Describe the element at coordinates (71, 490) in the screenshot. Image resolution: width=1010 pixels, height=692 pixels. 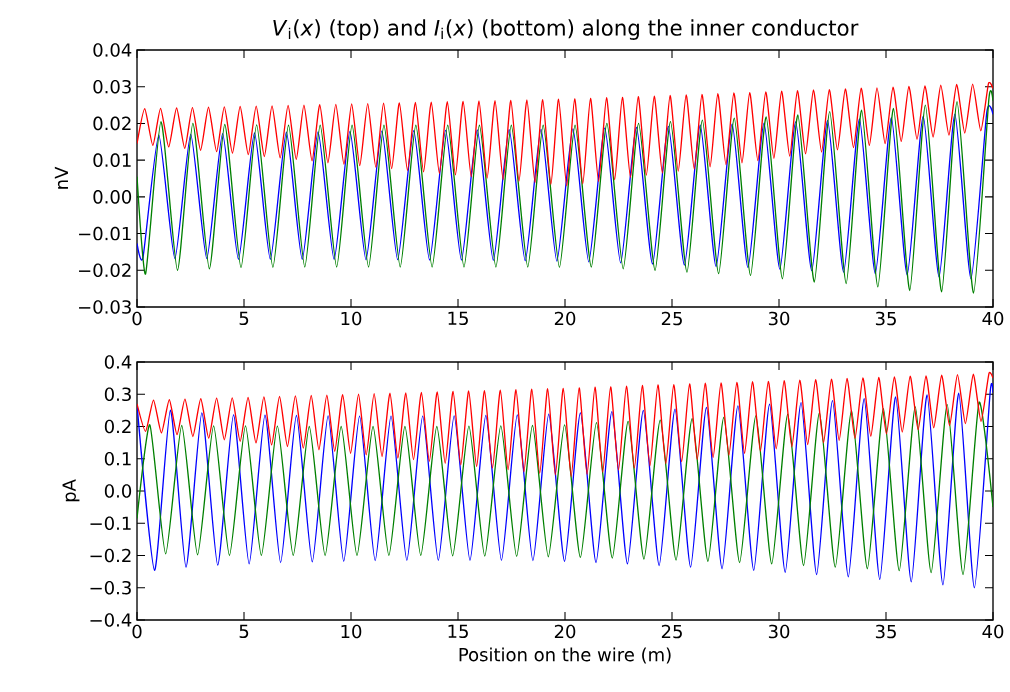
I see `y-axis-title: pA` at that location.